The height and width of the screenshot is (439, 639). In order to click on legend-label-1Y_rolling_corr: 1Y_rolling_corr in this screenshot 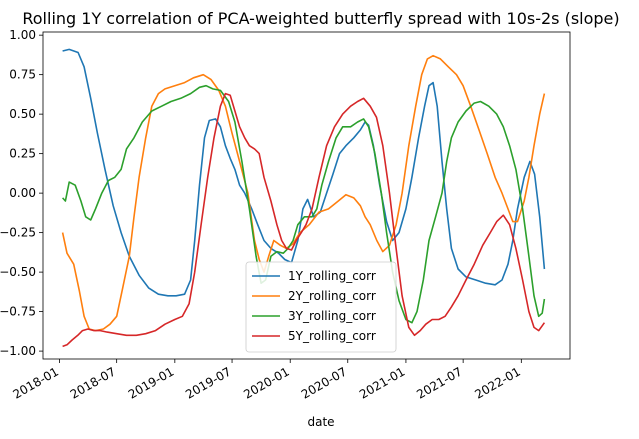, I will do `click(332, 276)`.